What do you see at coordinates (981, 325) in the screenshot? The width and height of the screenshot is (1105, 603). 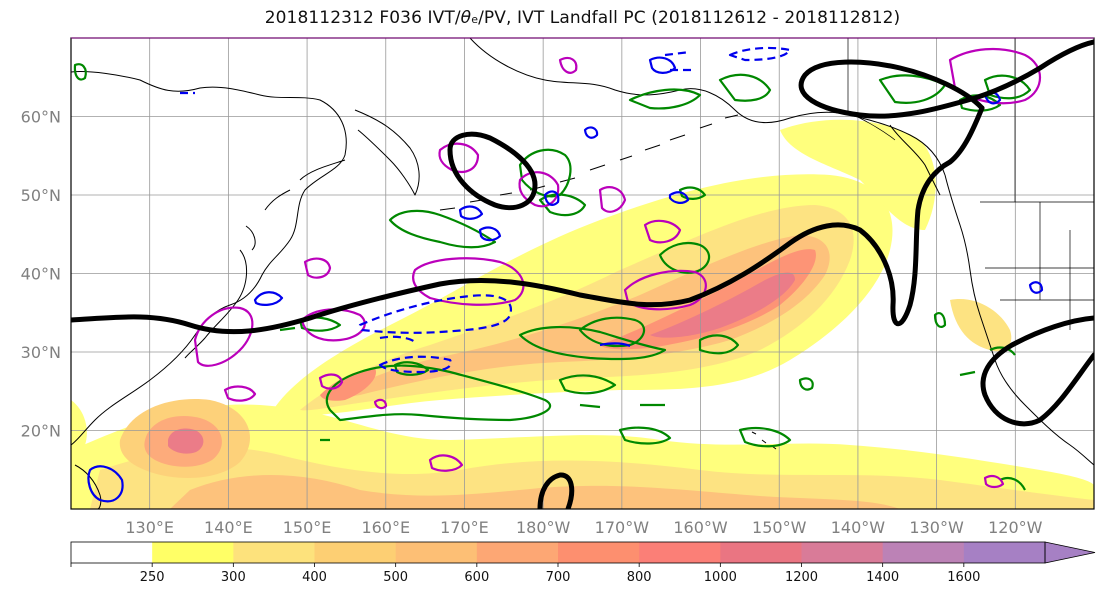 I see `ivt-bc-coast` at bounding box center [981, 325].